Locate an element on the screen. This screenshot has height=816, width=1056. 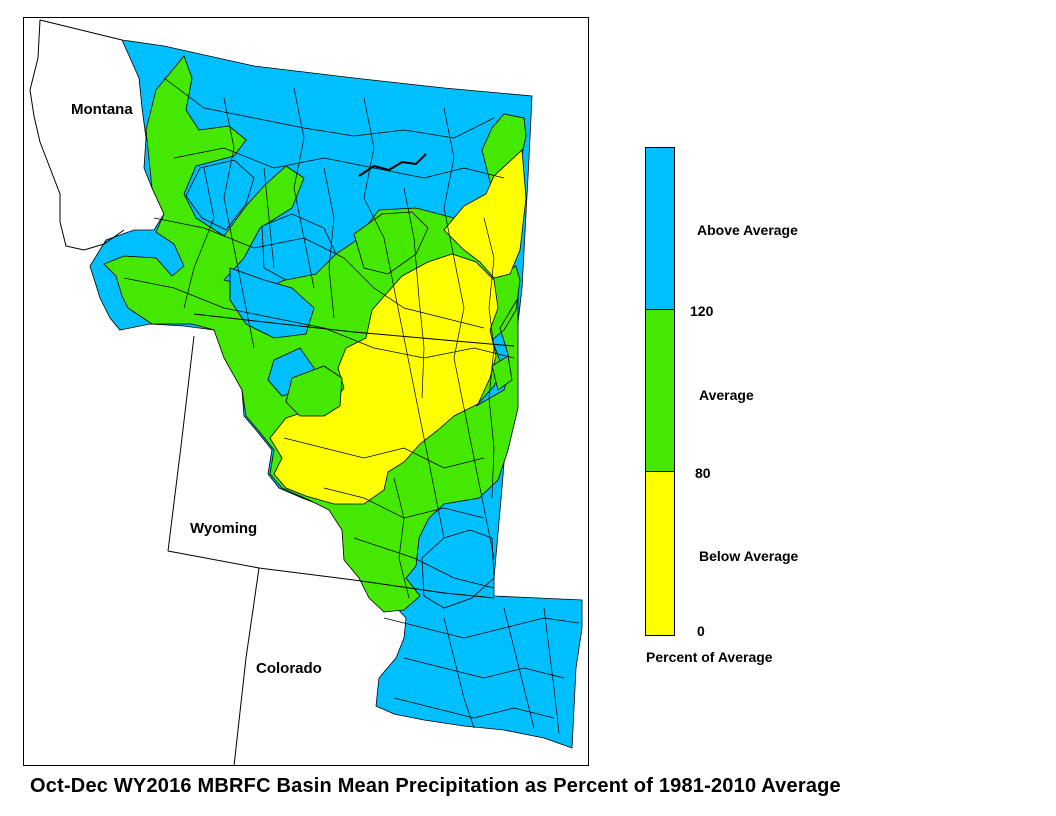
legend-swatch-above-average is located at coordinates (660, 228).